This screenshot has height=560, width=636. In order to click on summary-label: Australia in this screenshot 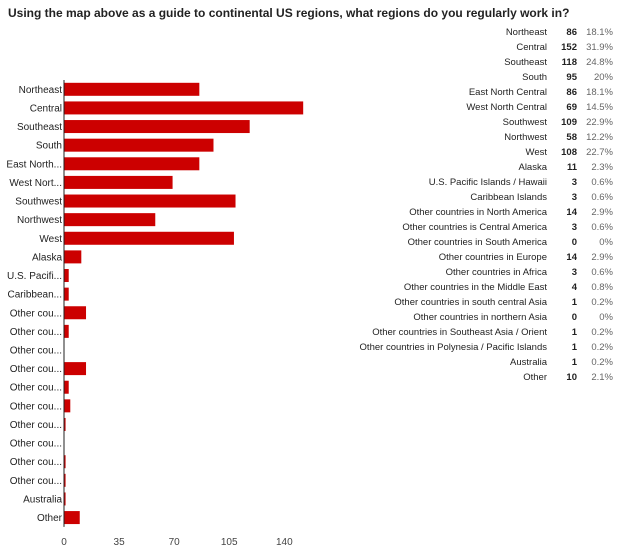, I will do `click(528, 362)`.